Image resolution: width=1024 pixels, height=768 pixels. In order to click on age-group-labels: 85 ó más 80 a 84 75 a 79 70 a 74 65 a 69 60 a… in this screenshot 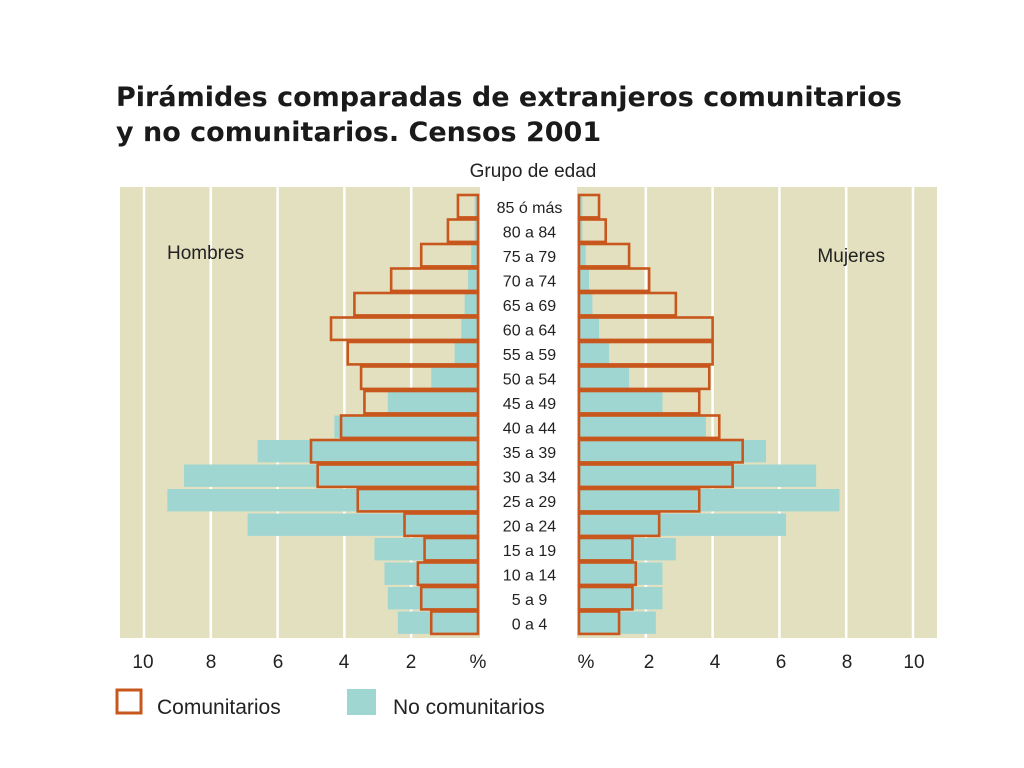, I will do `click(530, 417)`.